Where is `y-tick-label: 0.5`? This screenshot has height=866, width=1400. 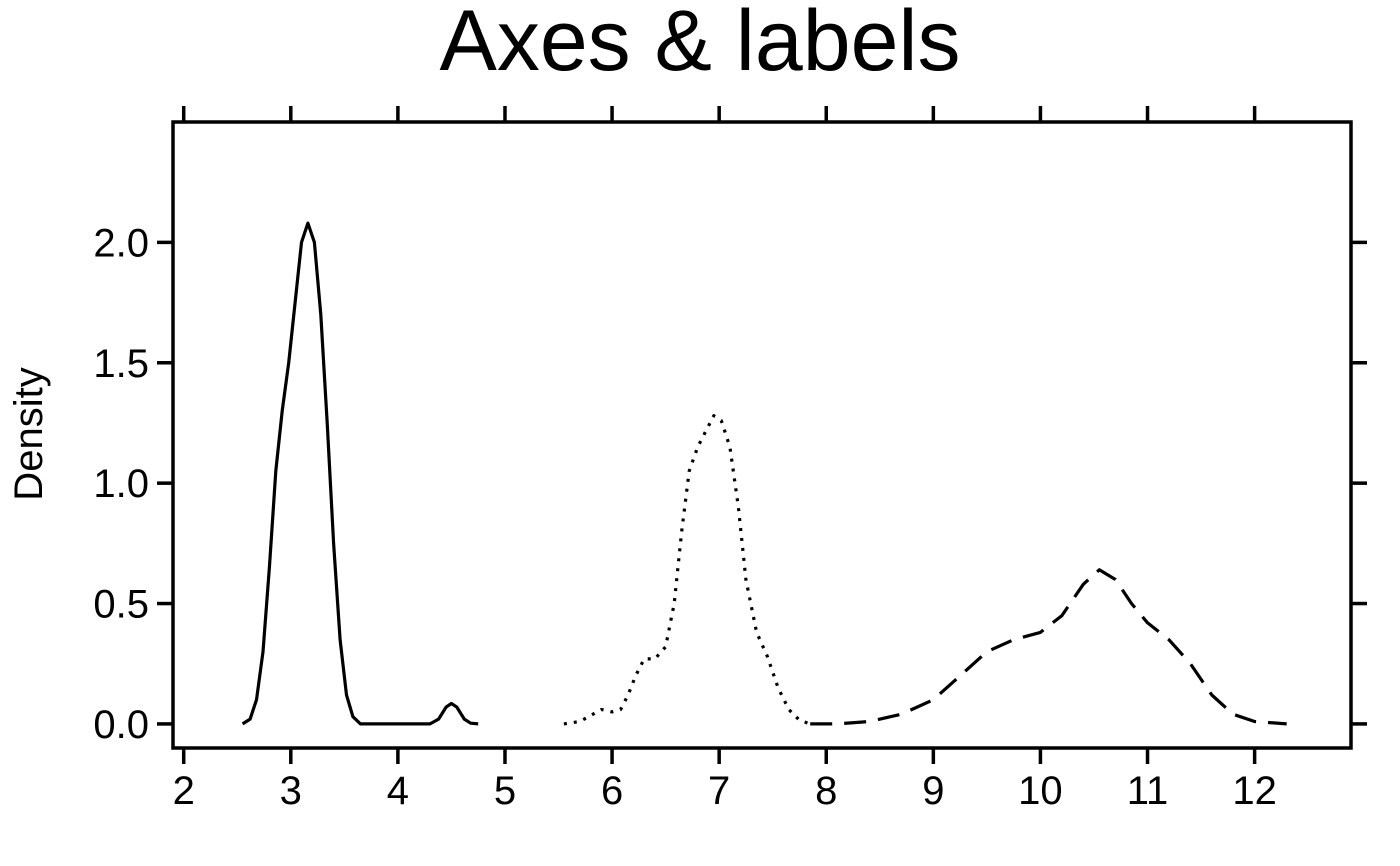
y-tick-label: 0.5 is located at coordinates (121, 605).